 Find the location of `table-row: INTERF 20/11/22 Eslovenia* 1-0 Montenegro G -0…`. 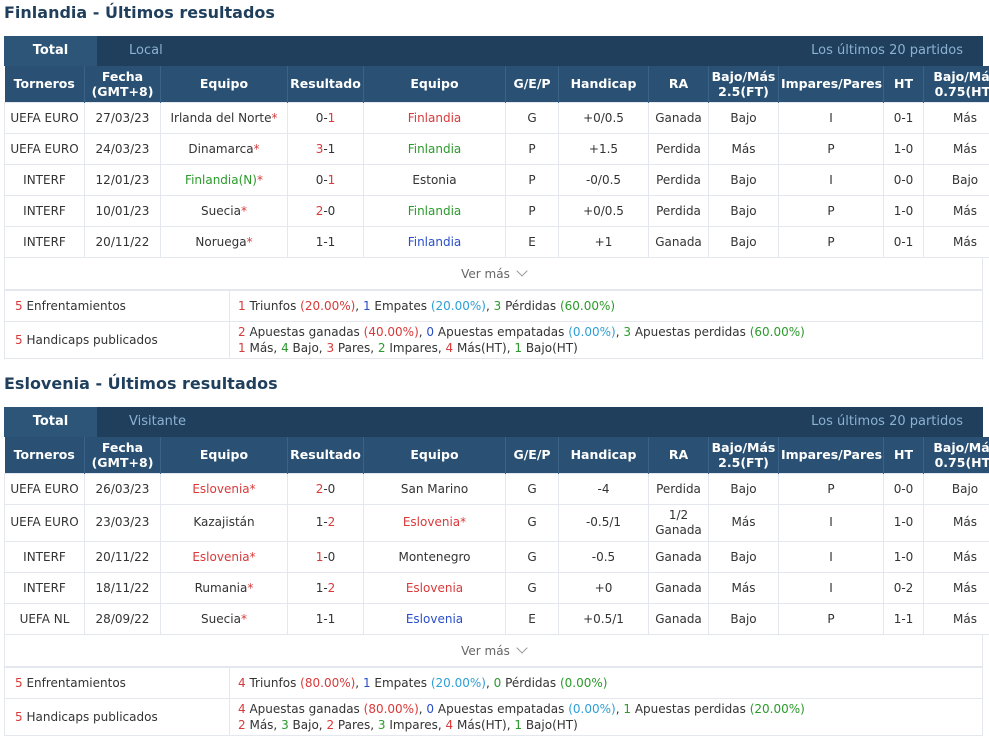

table-row: INTERF 20/11/22 Eslovenia* 1-0 Montenegro G -0… is located at coordinates (496, 556).